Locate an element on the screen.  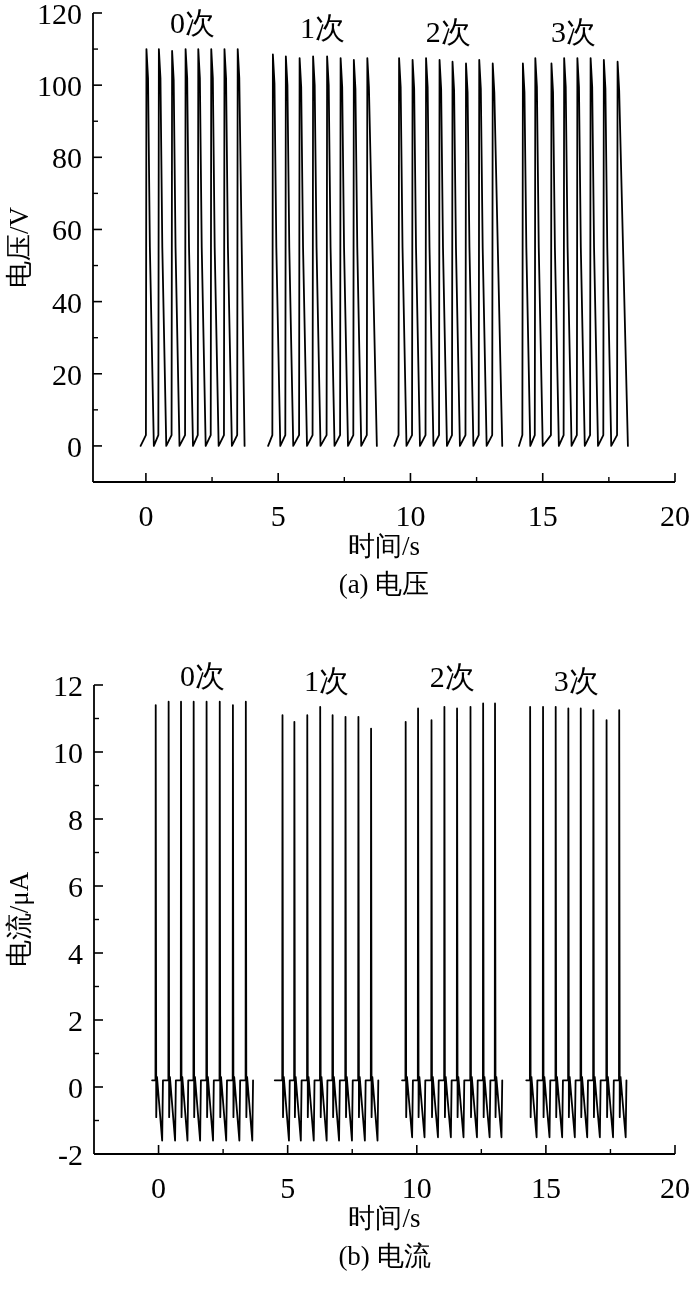
ytick-label: 40 is located at coordinates (67, 302).